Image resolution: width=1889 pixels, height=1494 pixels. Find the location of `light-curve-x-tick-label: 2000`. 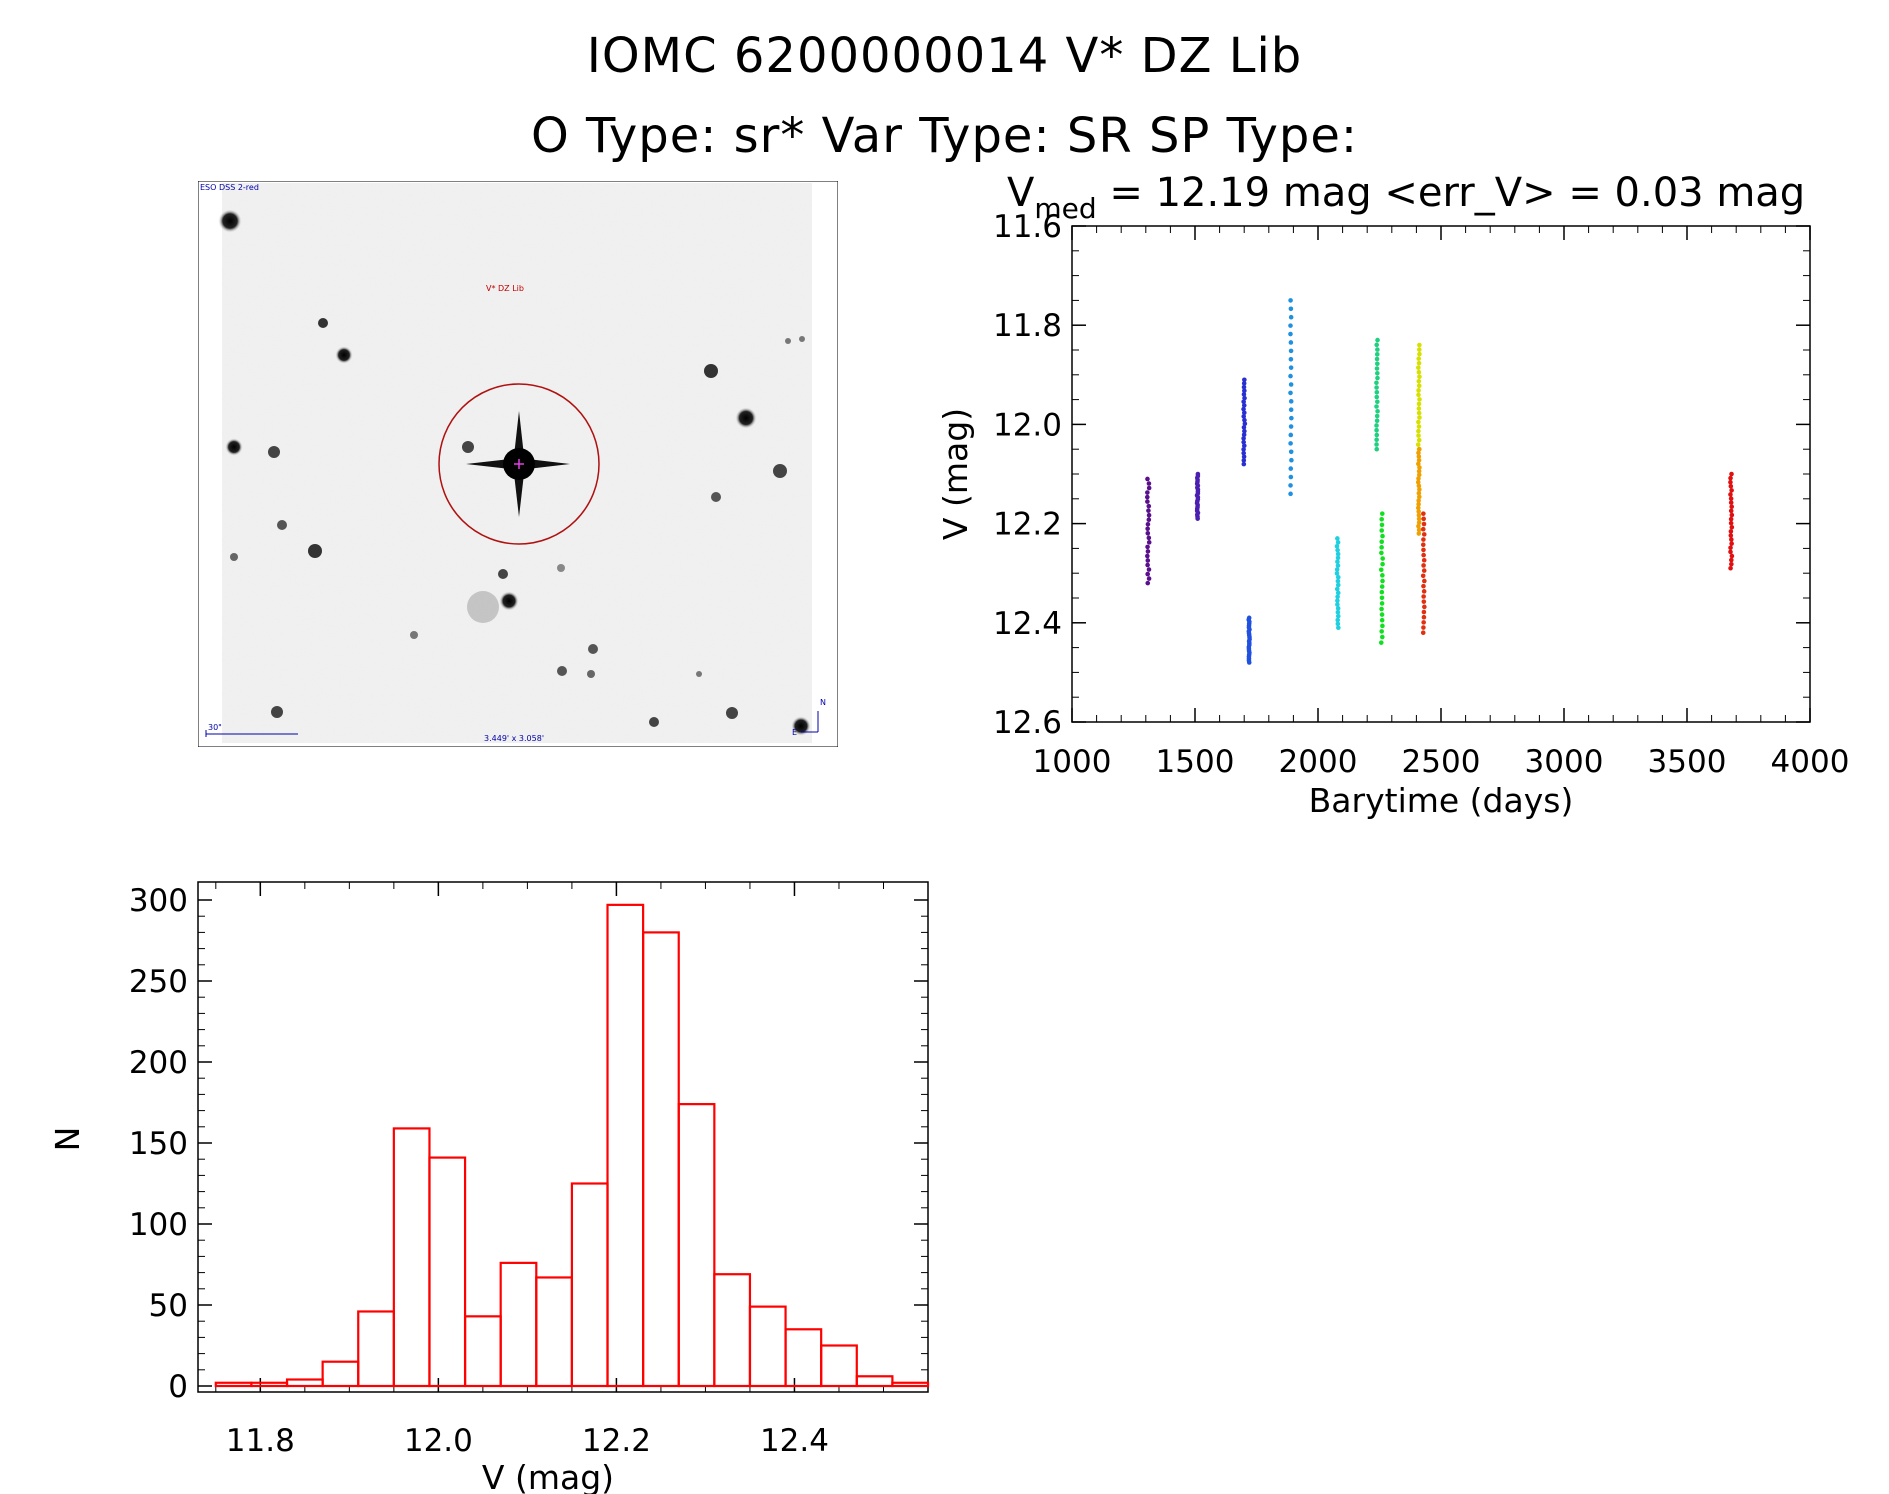

light-curve-x-tick-label: 2000 is located at coordinates (1318, 762).